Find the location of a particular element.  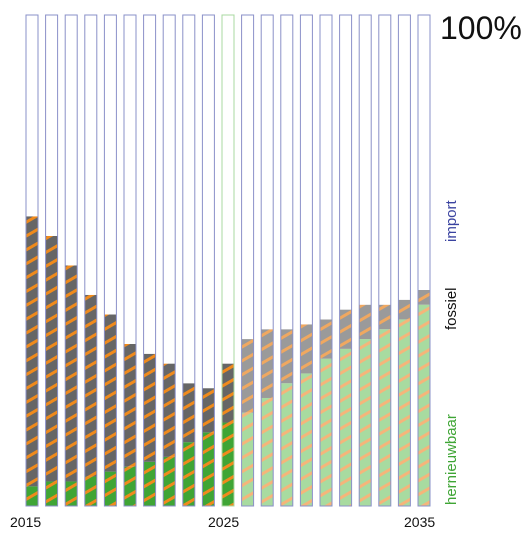

bar-import-2025 is located at coordinates (228, 189).